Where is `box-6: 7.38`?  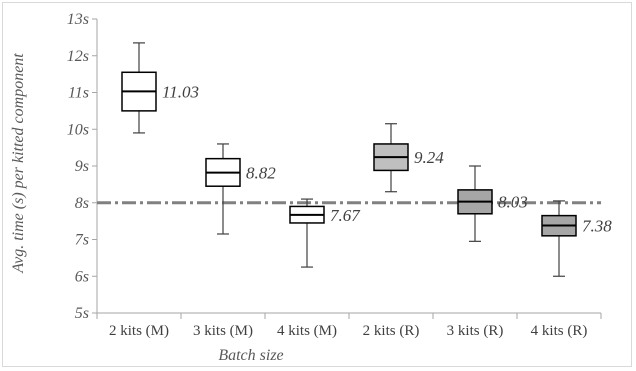 box-6: 7.38 is located at coordinates (576, 238).